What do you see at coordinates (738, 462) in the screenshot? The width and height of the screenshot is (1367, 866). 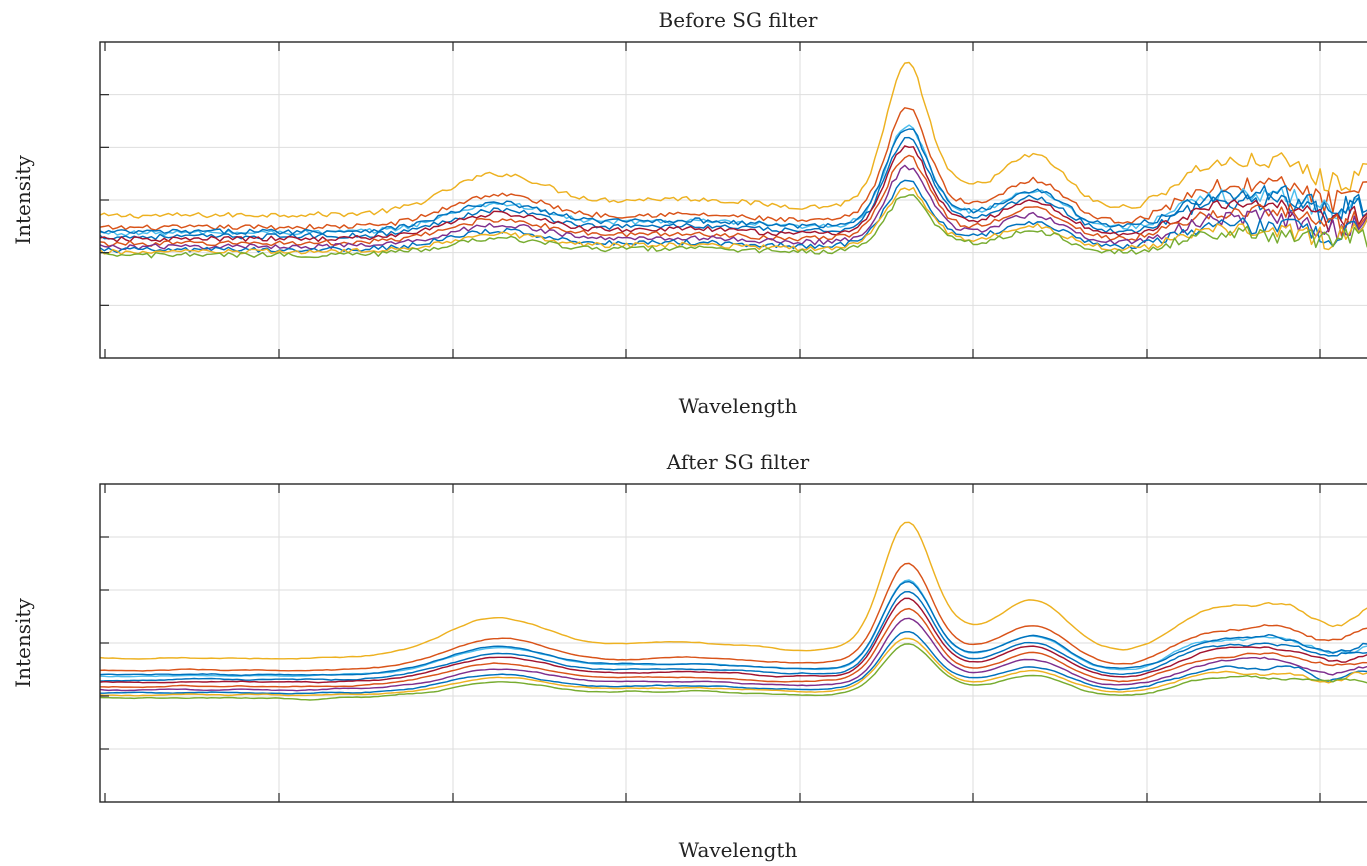 I see `chart-title: After SG filter` at bounding box center [738, 462].